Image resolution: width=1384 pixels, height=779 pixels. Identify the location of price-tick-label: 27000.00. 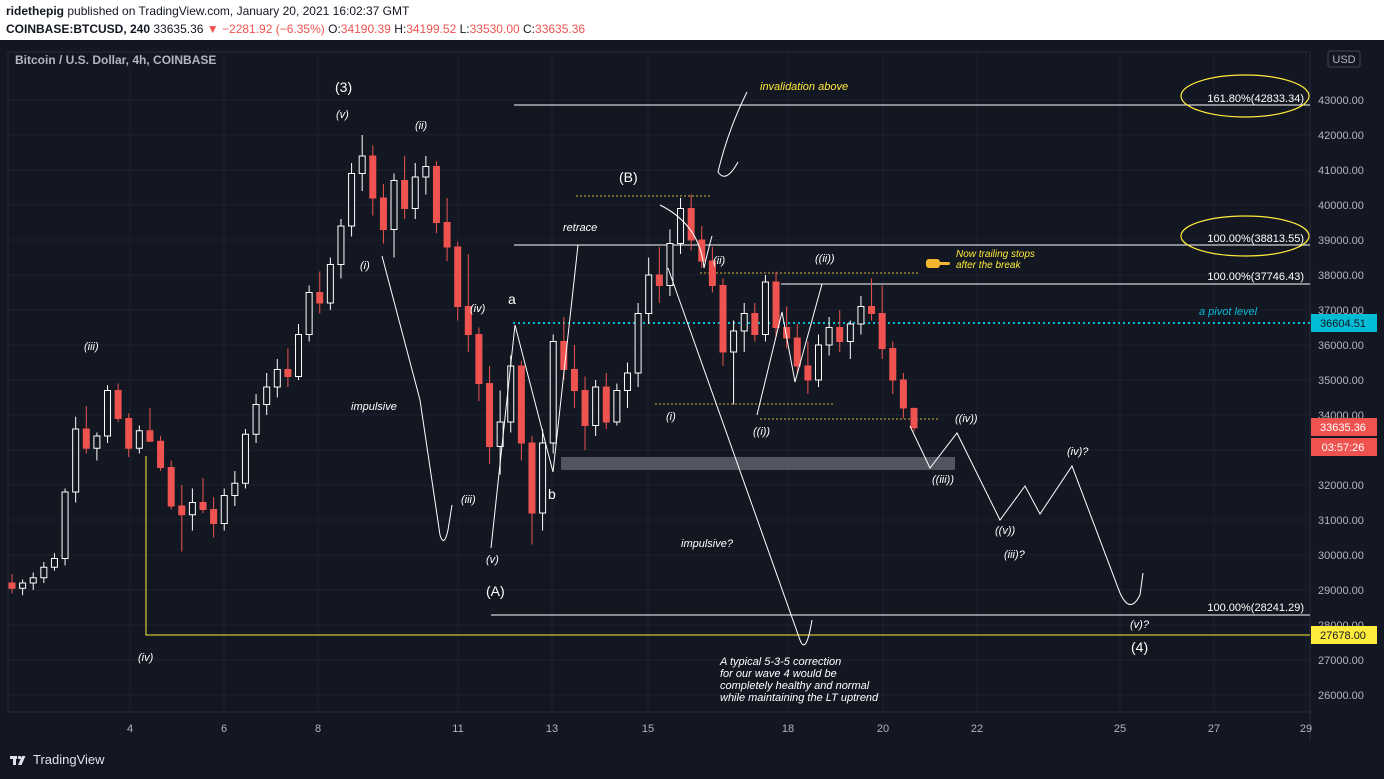
(1341, 661).